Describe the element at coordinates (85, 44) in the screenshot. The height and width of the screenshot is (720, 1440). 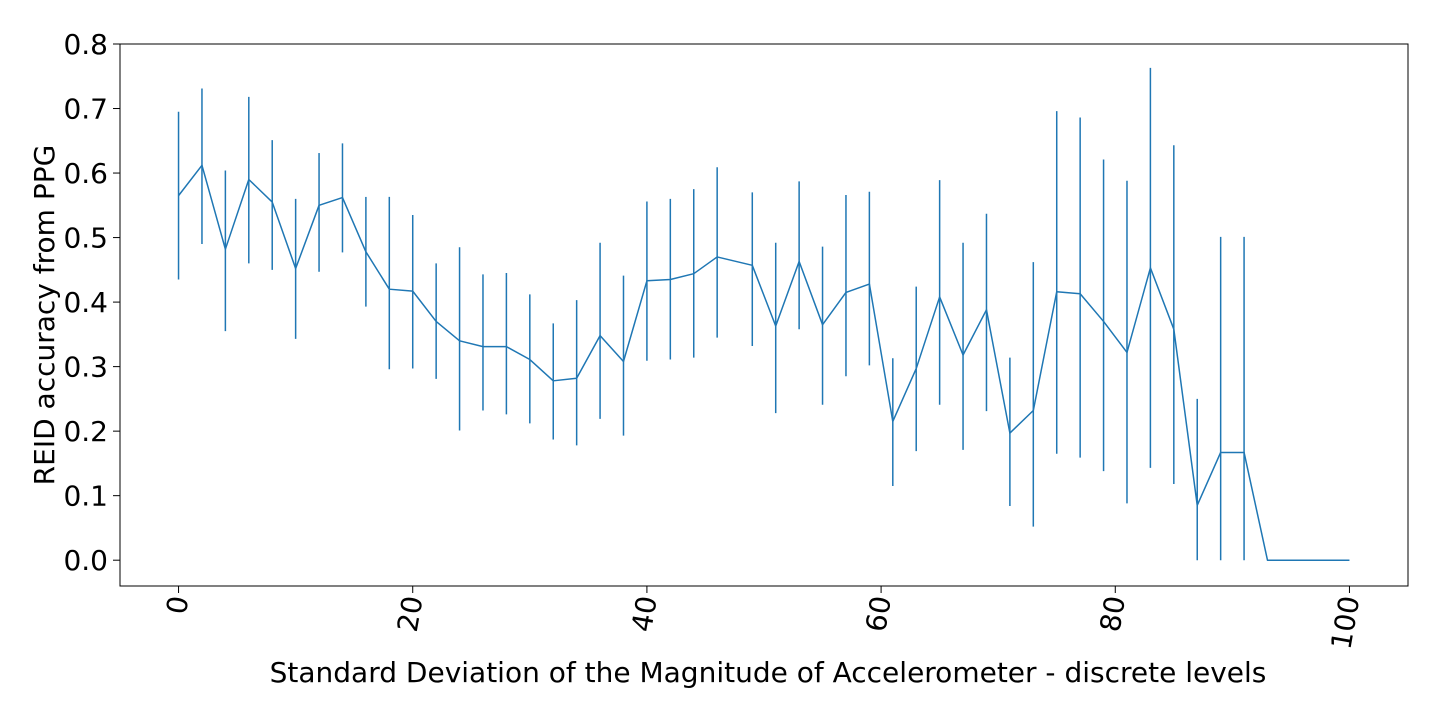
I see `y-tick-label: 0.8` at that location.